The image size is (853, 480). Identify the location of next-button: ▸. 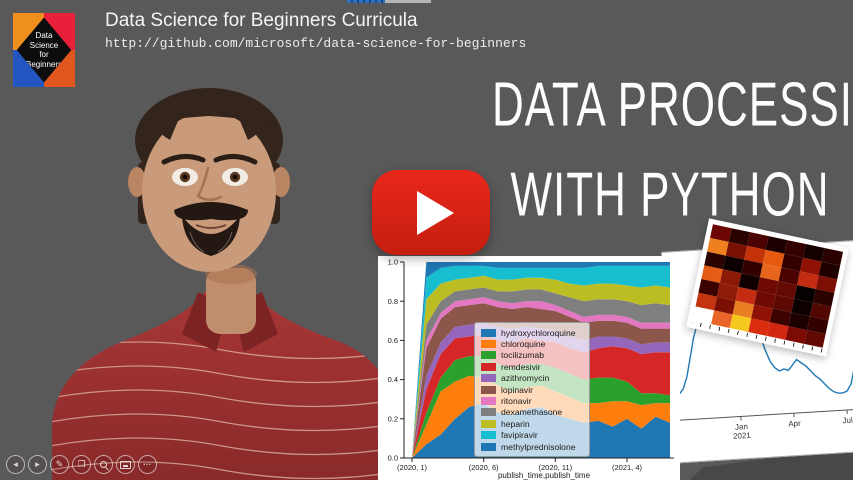
(37, 464).